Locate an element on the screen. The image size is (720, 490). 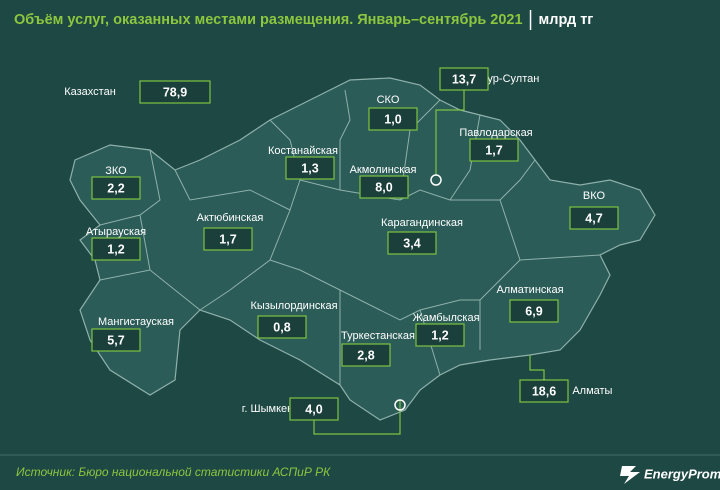
value: 2,2 is located at coordinates (115, 188).